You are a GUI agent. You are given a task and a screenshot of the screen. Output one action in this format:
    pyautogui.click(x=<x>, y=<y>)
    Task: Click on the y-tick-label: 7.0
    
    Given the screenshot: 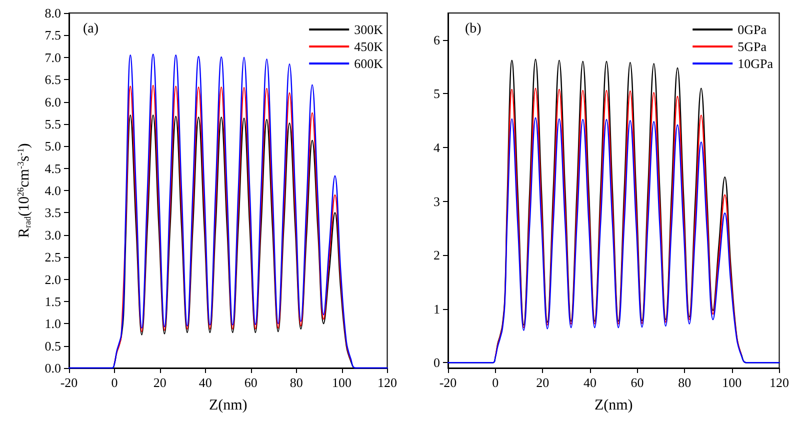 What is the action you would take?
    pyautogui.click(x=52, y=57)
    